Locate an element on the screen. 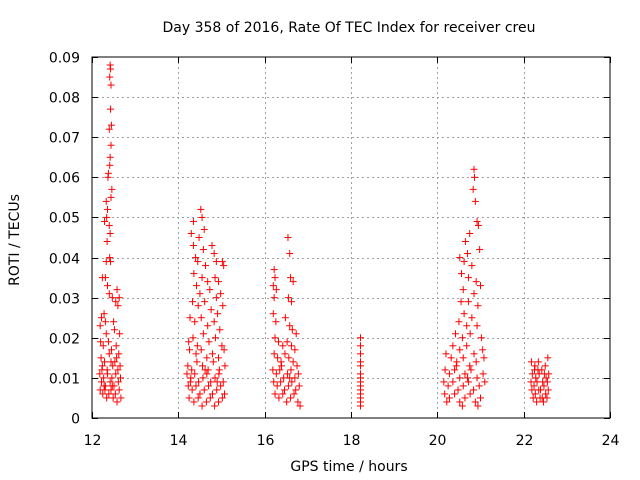  y-tick-label: 0.04 is located at coordinates (64, 260).